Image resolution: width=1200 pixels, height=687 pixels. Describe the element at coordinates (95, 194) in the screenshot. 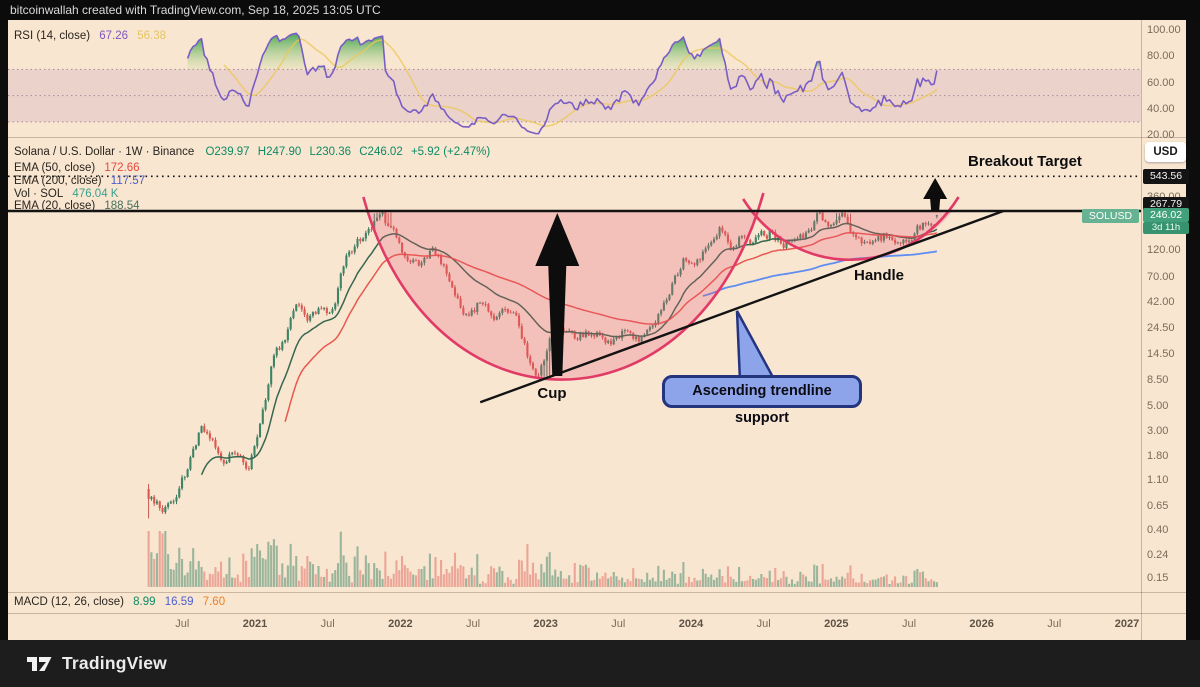

I see `volume-value: 476.04 K` at that location.